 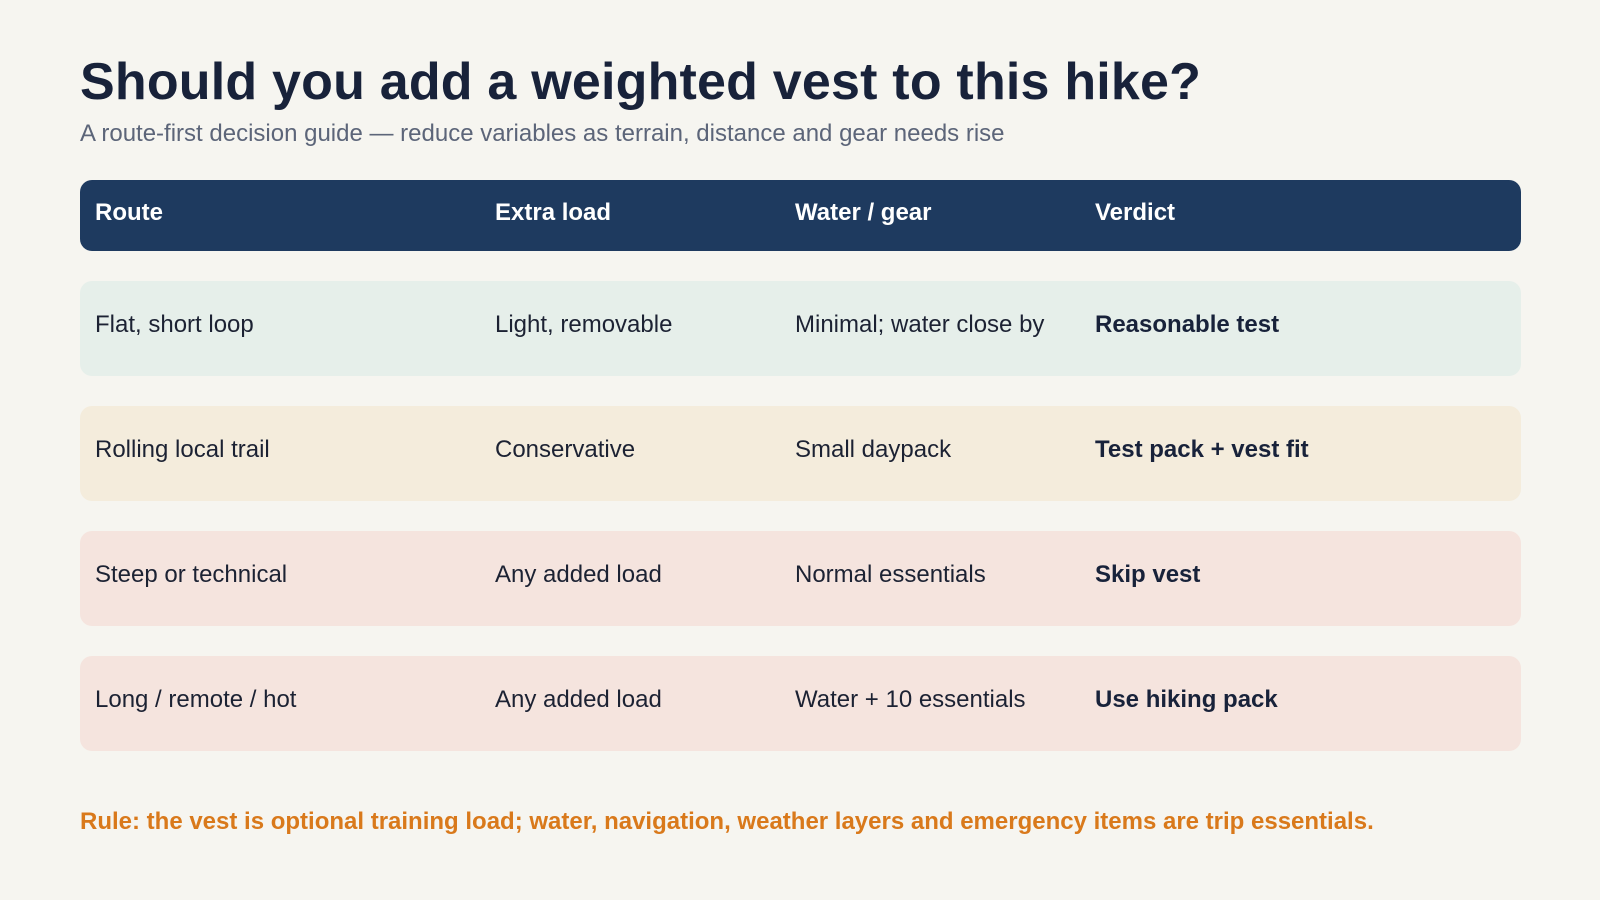 I want to click on water-gear-cell: Normal essentials, so click(x=890, y=574).